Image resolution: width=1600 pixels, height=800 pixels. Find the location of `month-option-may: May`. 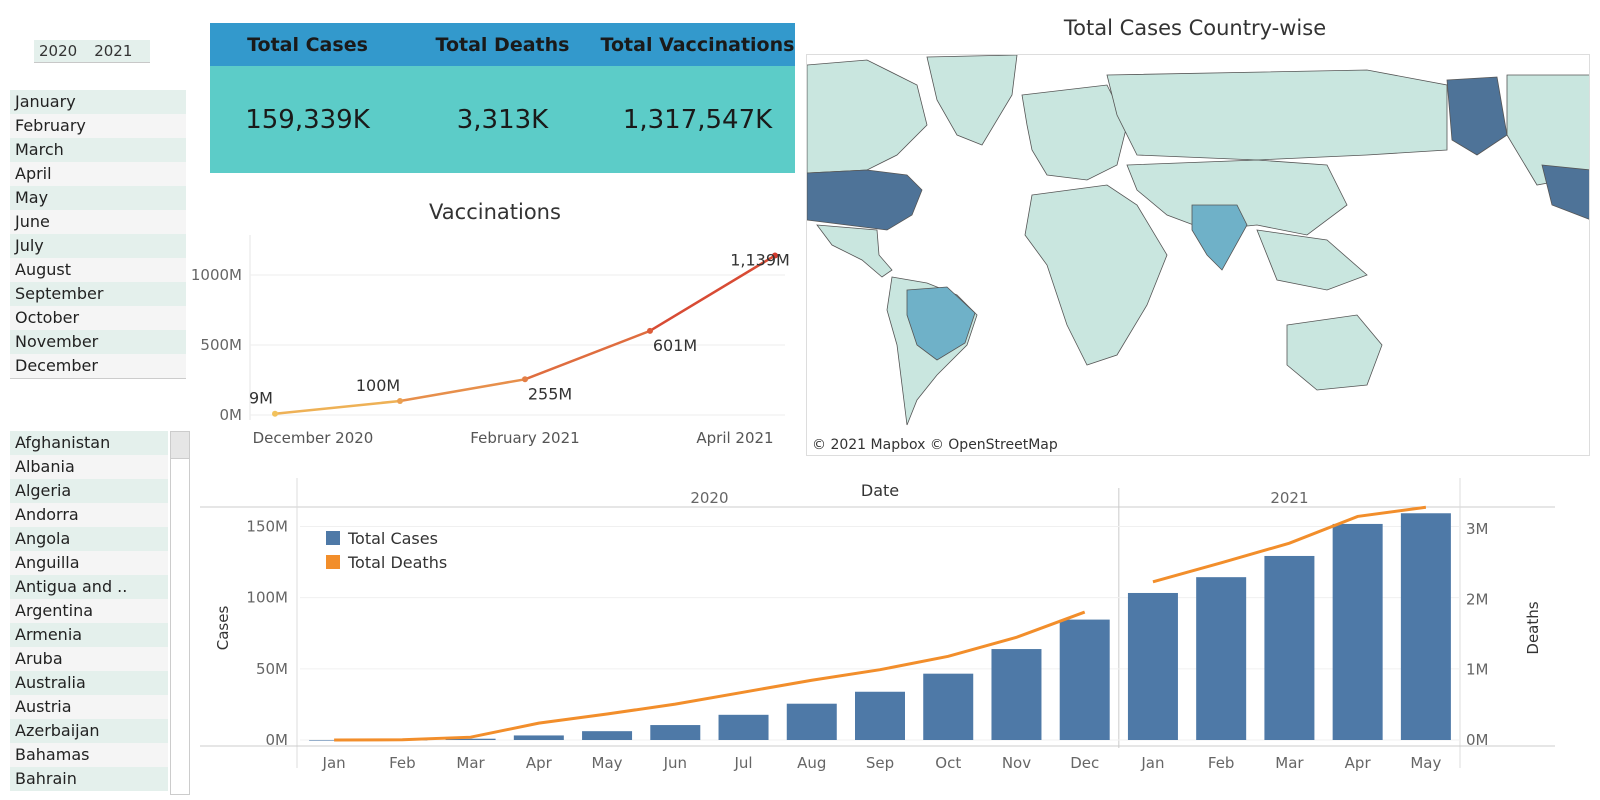

month-option-may: May is located at coordinates (98, 198).